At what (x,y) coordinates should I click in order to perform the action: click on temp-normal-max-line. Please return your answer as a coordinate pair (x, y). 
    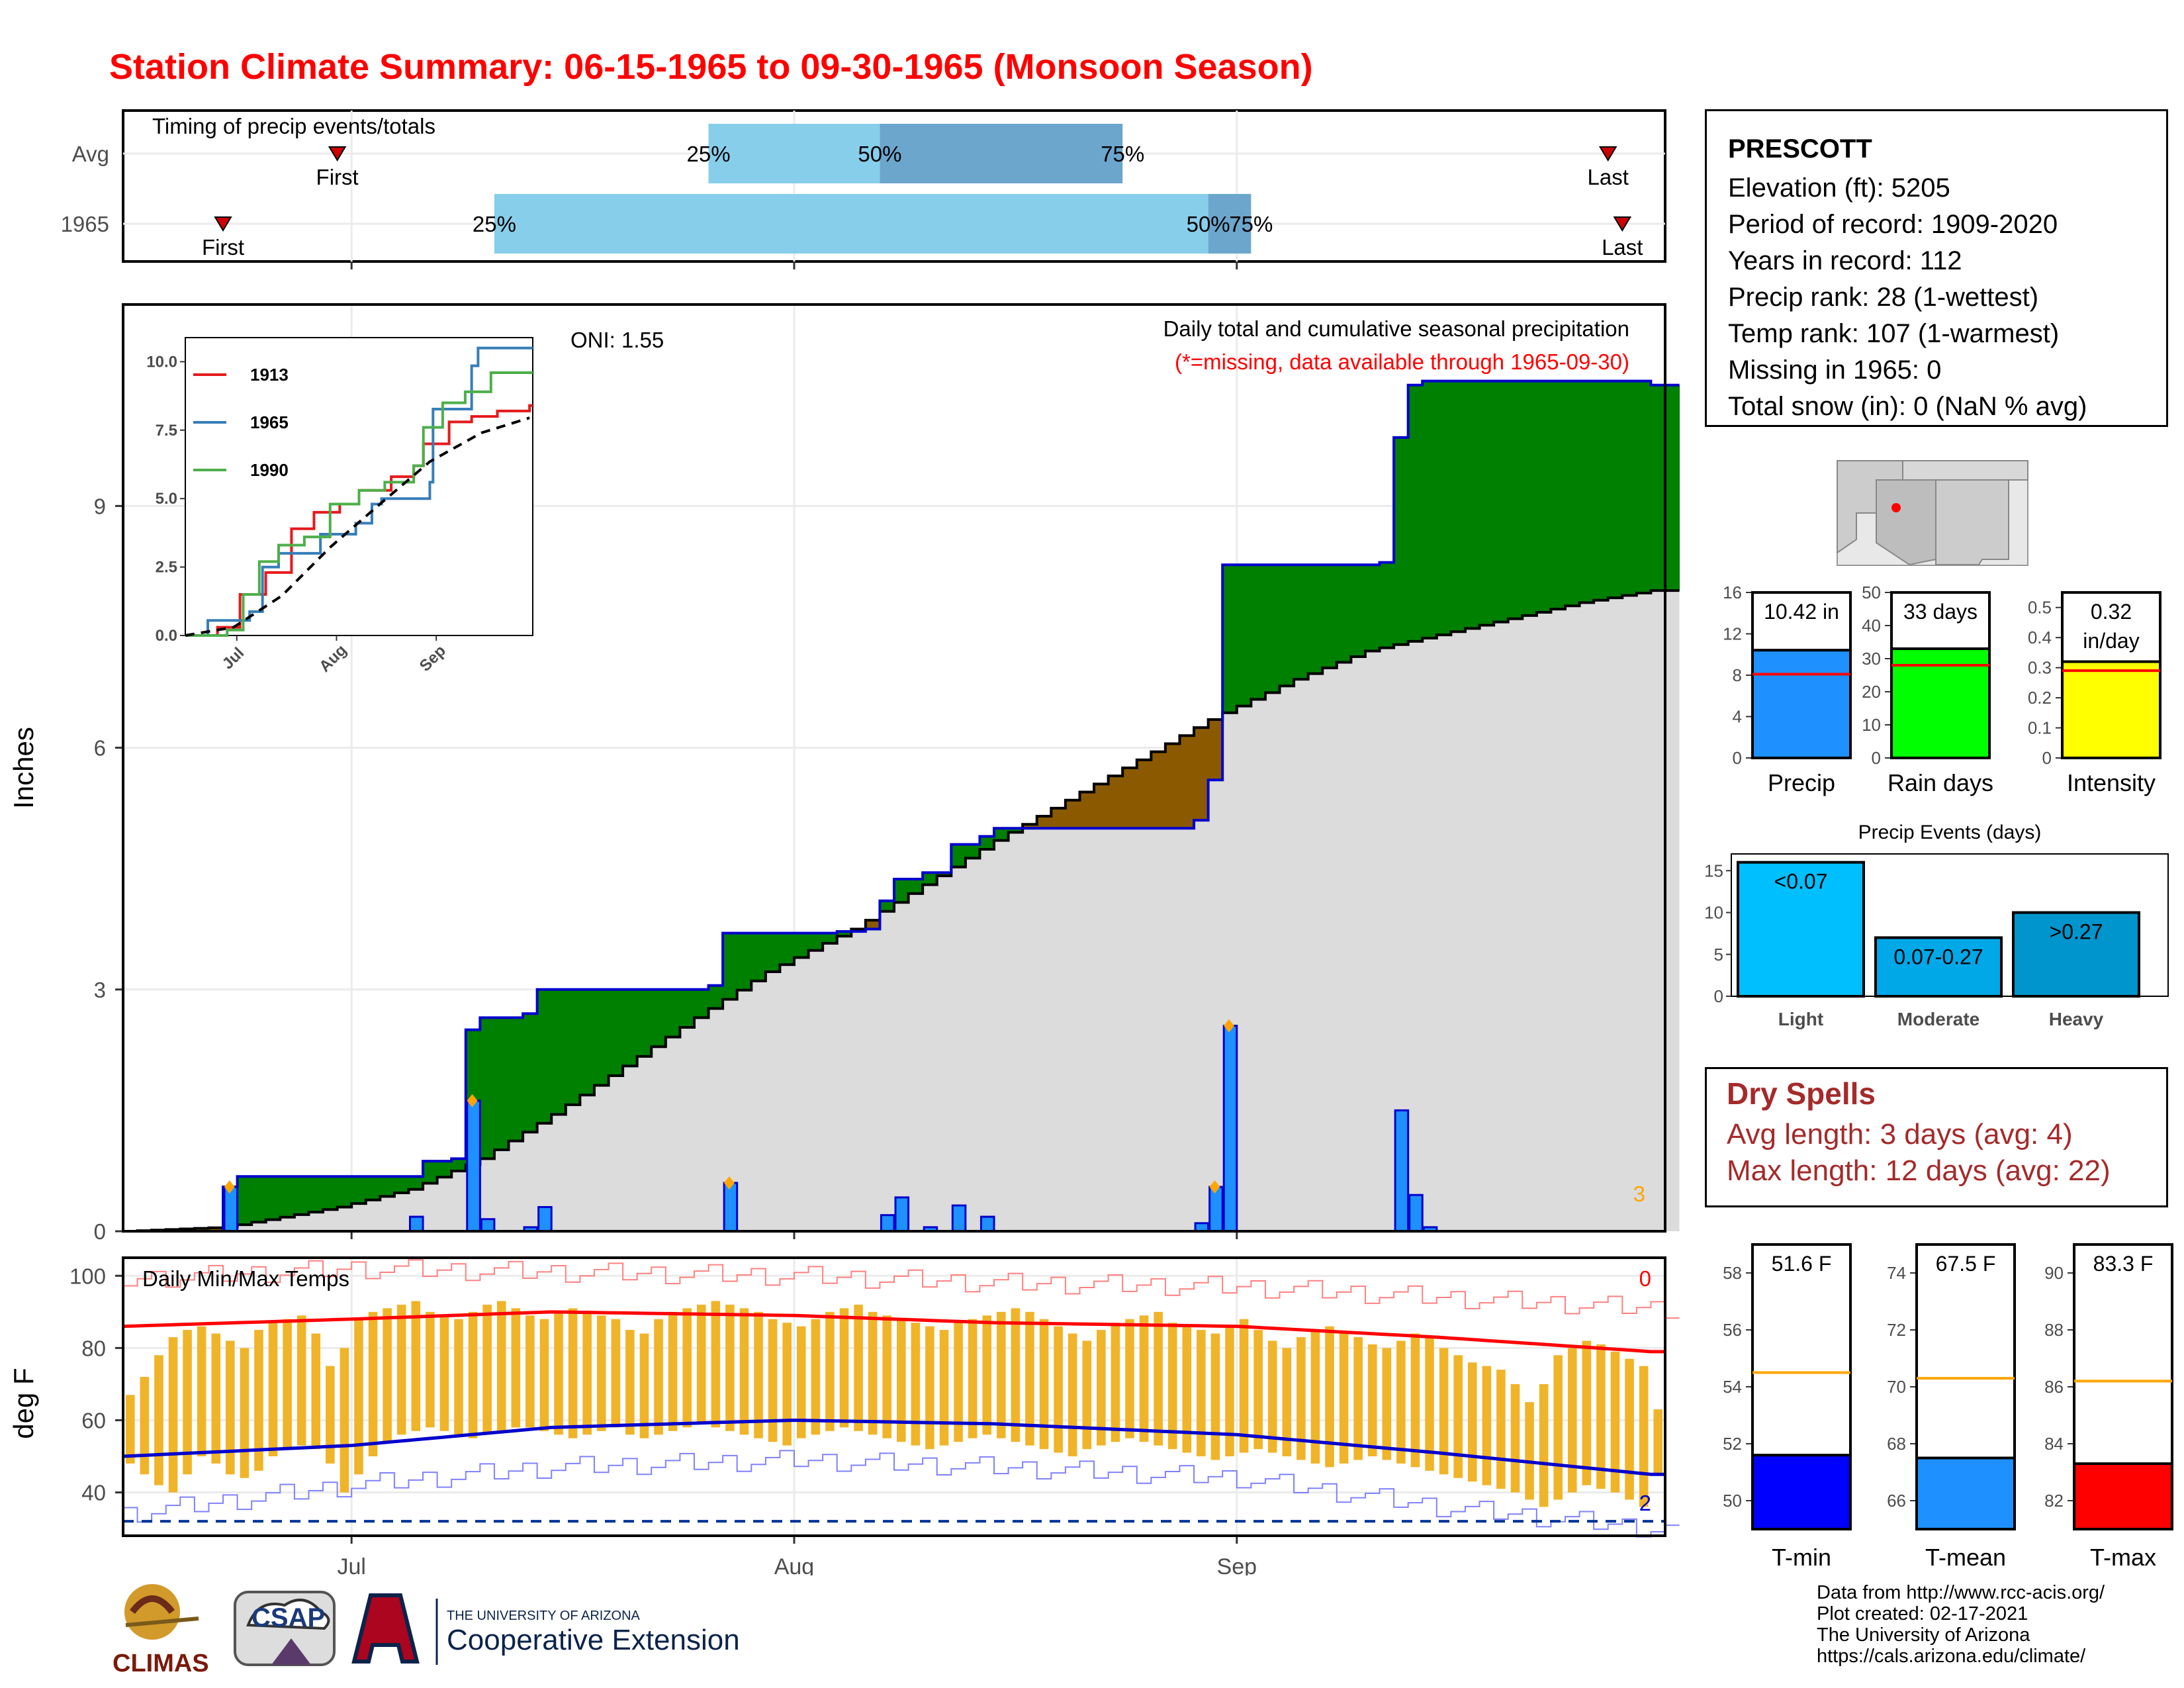
    Looking at the image, I should click on (893, 1332).